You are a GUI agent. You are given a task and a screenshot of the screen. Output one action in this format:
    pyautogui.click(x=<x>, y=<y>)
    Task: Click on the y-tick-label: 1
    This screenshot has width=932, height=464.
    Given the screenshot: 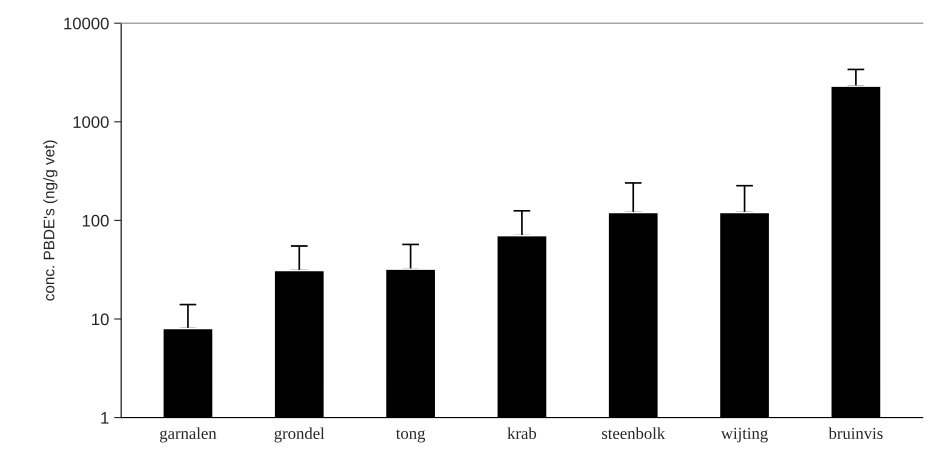 What is the action you would take?
    pyautogui.click(x=105, y=418)
    